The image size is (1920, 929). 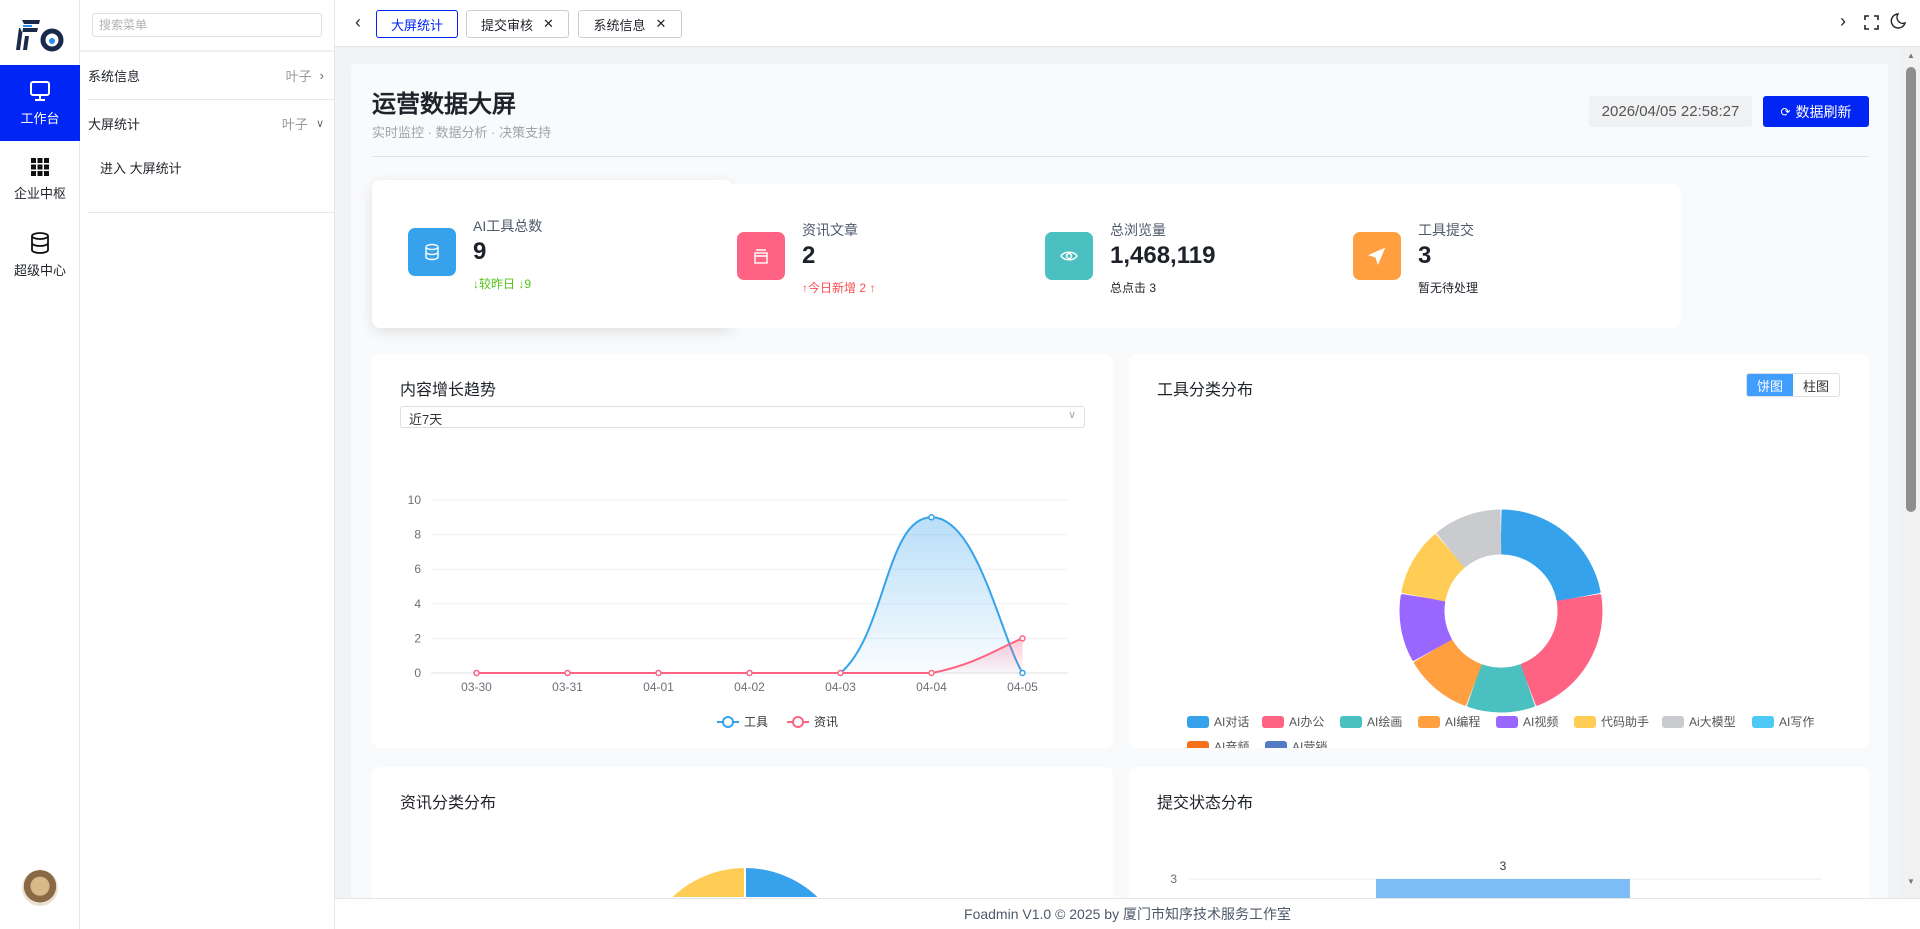 I want to click on rail-label: 超级中心, so click(x=39, y=270).